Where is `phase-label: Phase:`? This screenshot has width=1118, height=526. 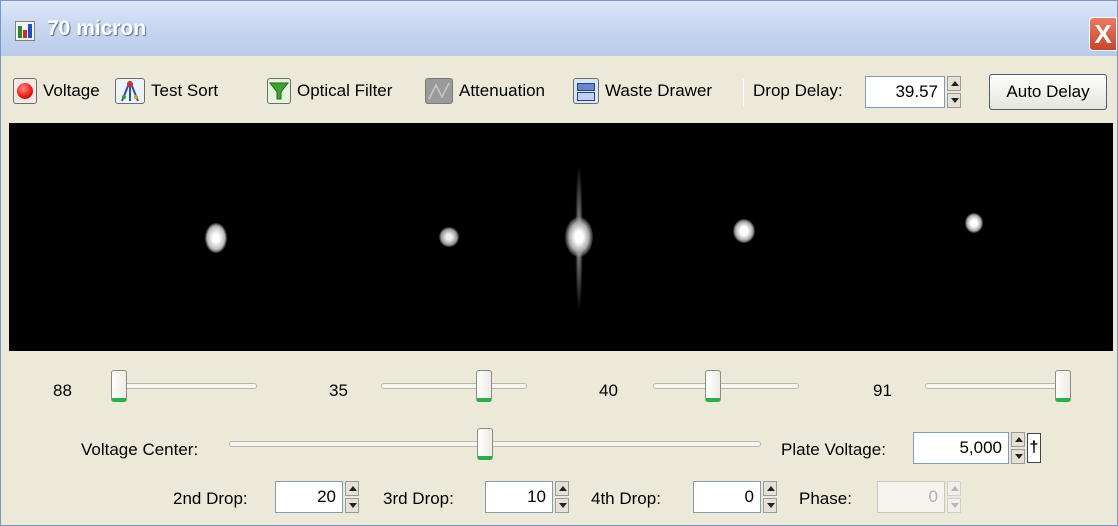 phase-label: Phase: is located at coordinates (825, 498).